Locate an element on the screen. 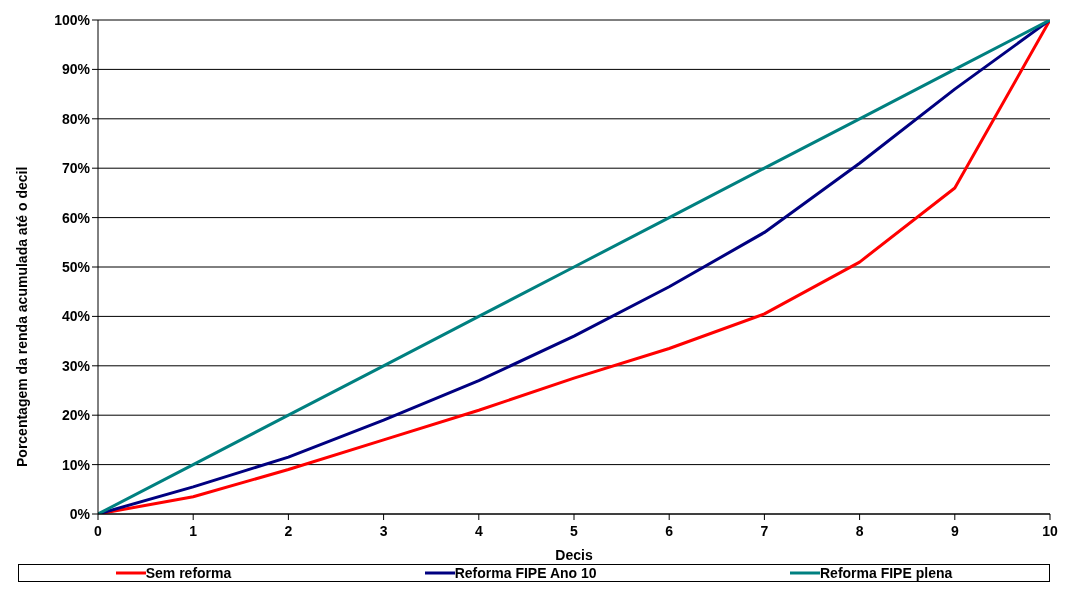  x-tick-label: 6 is located at coordinates (669, 531).